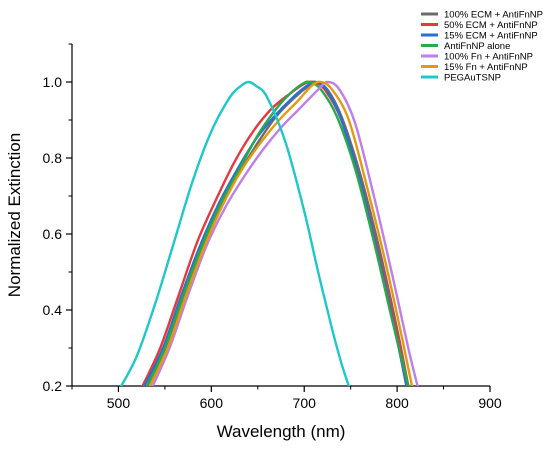 The height and width of the screenshot is (452, 550). What do you see at coordinates (53, 234) in the screenshot?
I see `y-tick-label: 0.6` at bounding box center [53, 234].